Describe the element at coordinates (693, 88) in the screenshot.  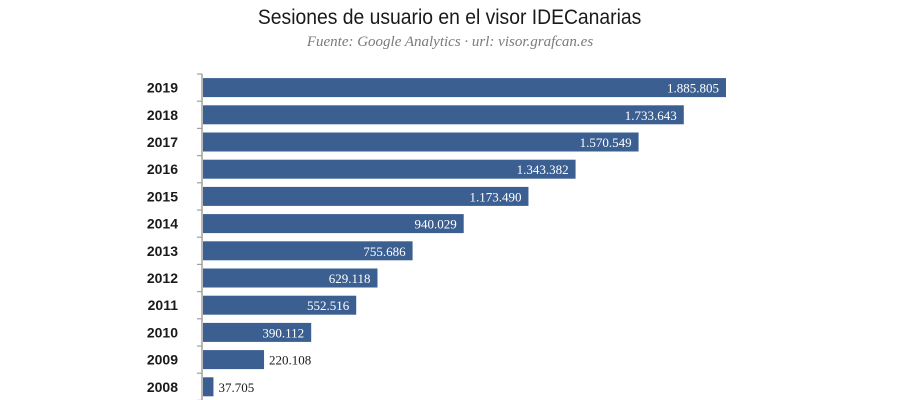
I see `value-label: 1.885.805` at that location.